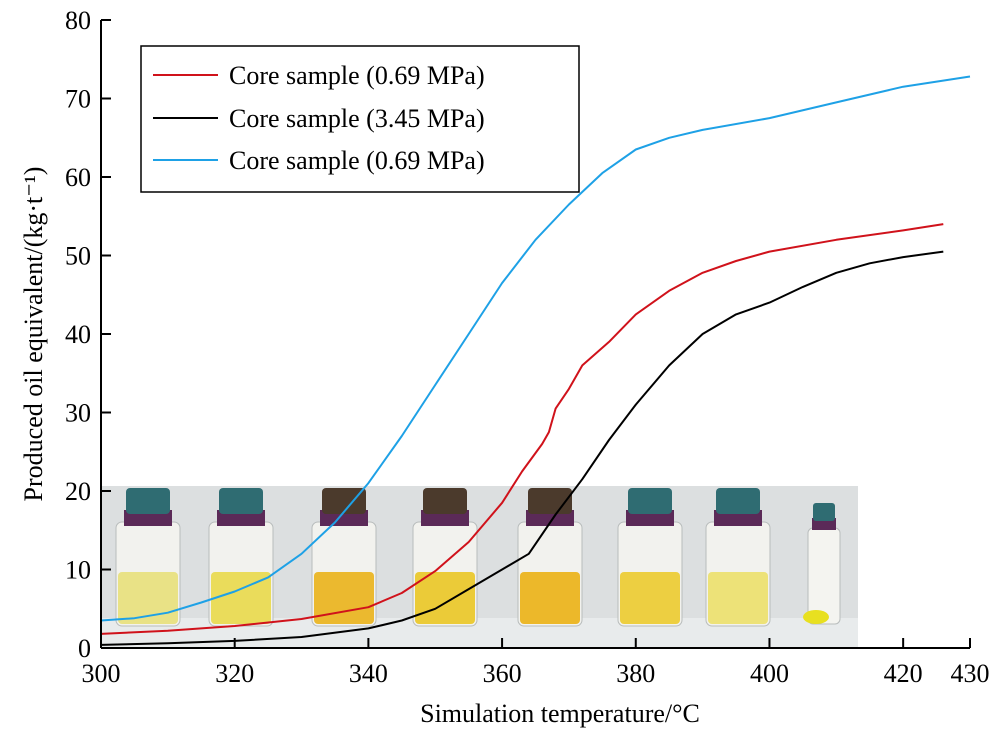 Image resolution: width=1000 pixels, height=733 pixels. What do you see at coordinates (84, 648) in the screenshot?
I see `y-tick-label: 0` at bounding box center [84, 648].